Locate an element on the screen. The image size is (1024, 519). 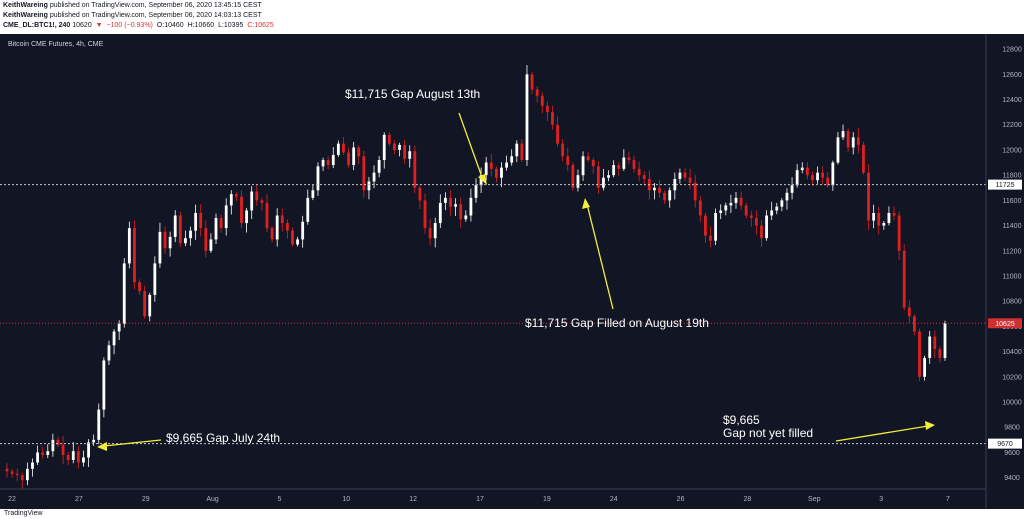
x-tick-label: 10 is located at coordinates (346, 499).